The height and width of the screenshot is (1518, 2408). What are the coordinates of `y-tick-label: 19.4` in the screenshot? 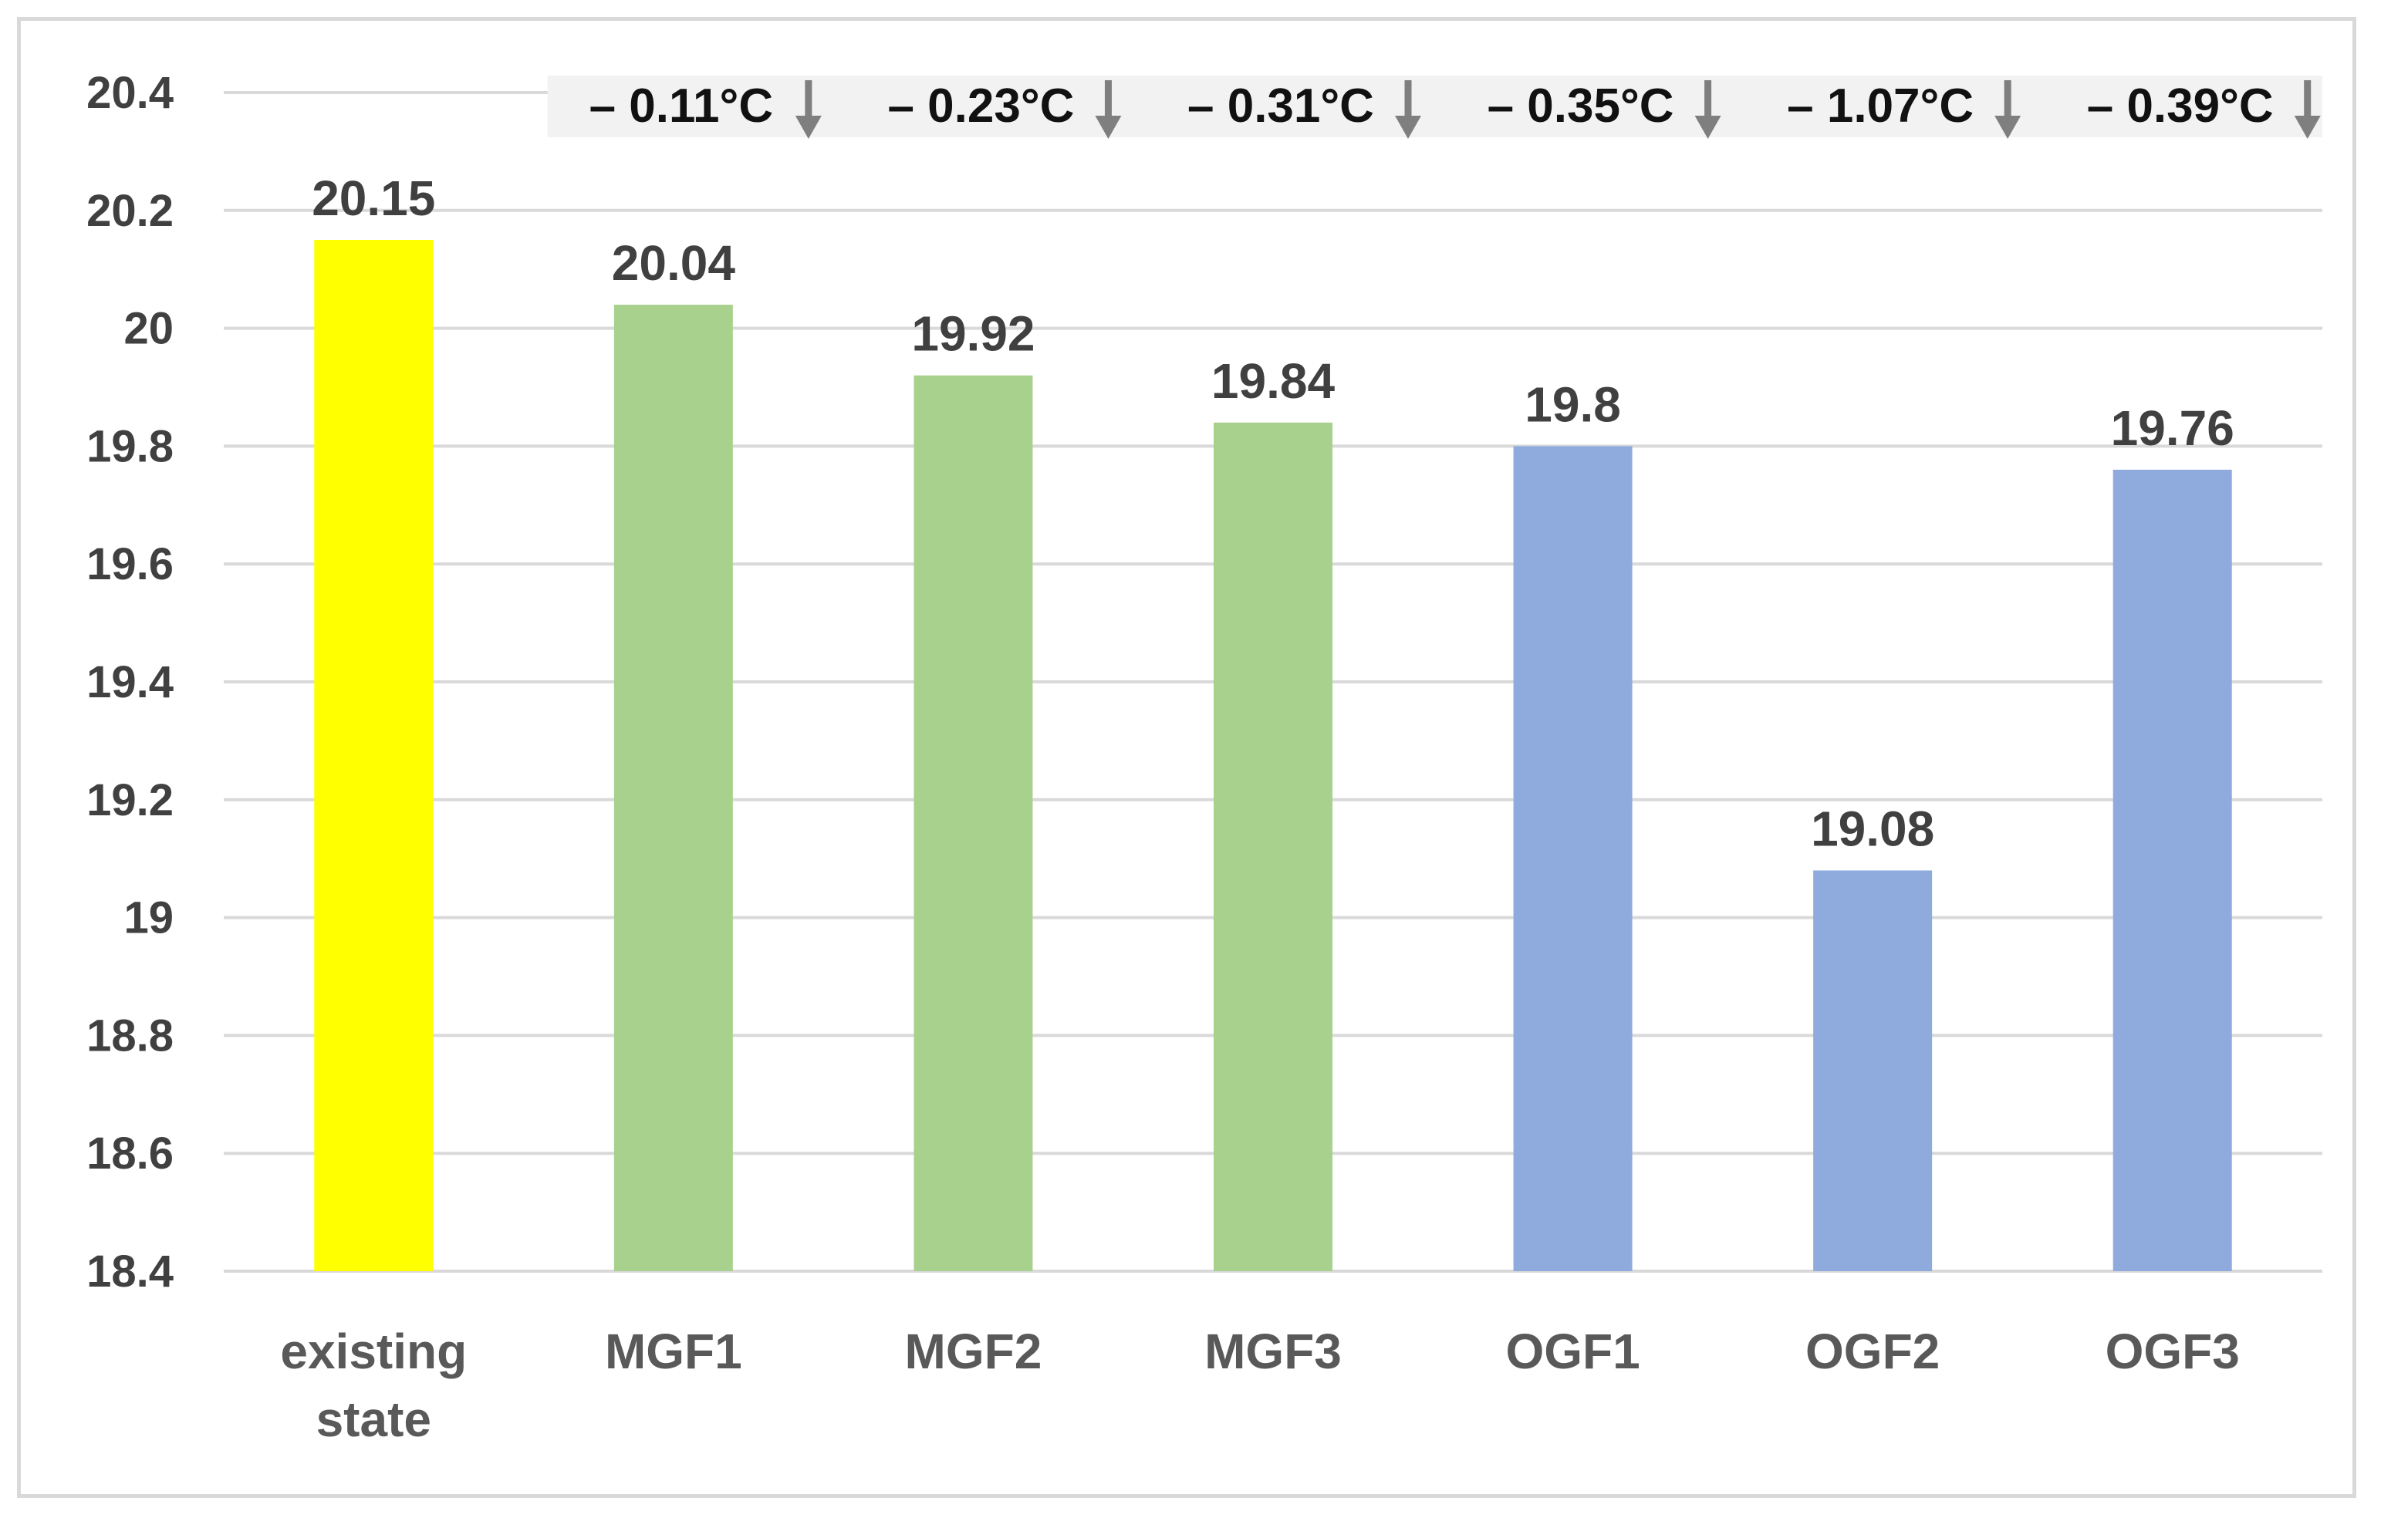 It's located at (130, 682).